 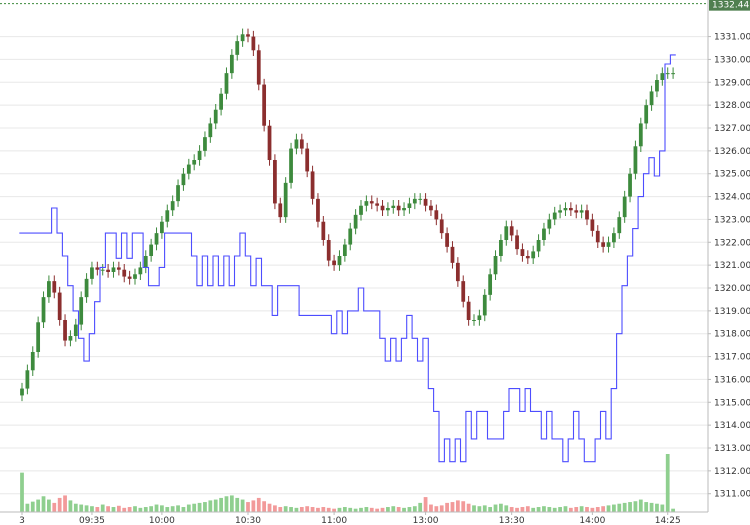 I want to click on y-tick-label: 1326.00, so click(x=732, y=152).